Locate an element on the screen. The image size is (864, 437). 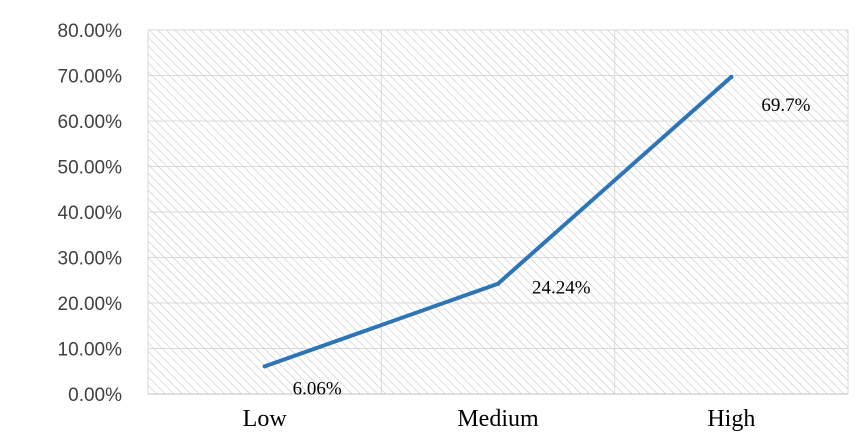
data-label: 6.06% is located at coordinates (317, 388).